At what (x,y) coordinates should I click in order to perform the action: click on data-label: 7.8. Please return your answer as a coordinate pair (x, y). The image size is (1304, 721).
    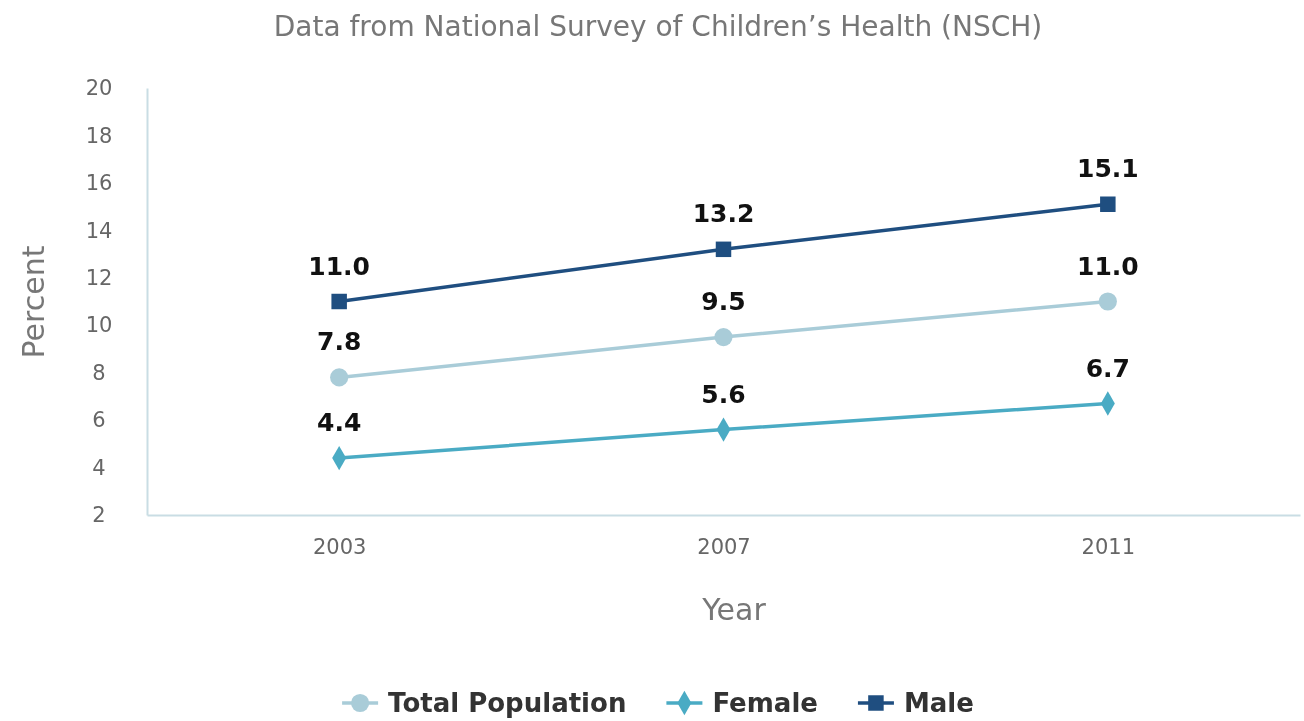
    Looking at the image, I should click on (339, 342).